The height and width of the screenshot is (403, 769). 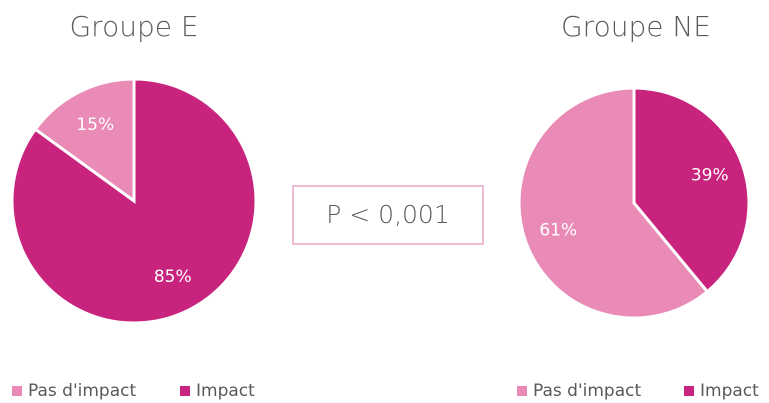 I want to click on value-label: 61%, so click(x=558, y=230).